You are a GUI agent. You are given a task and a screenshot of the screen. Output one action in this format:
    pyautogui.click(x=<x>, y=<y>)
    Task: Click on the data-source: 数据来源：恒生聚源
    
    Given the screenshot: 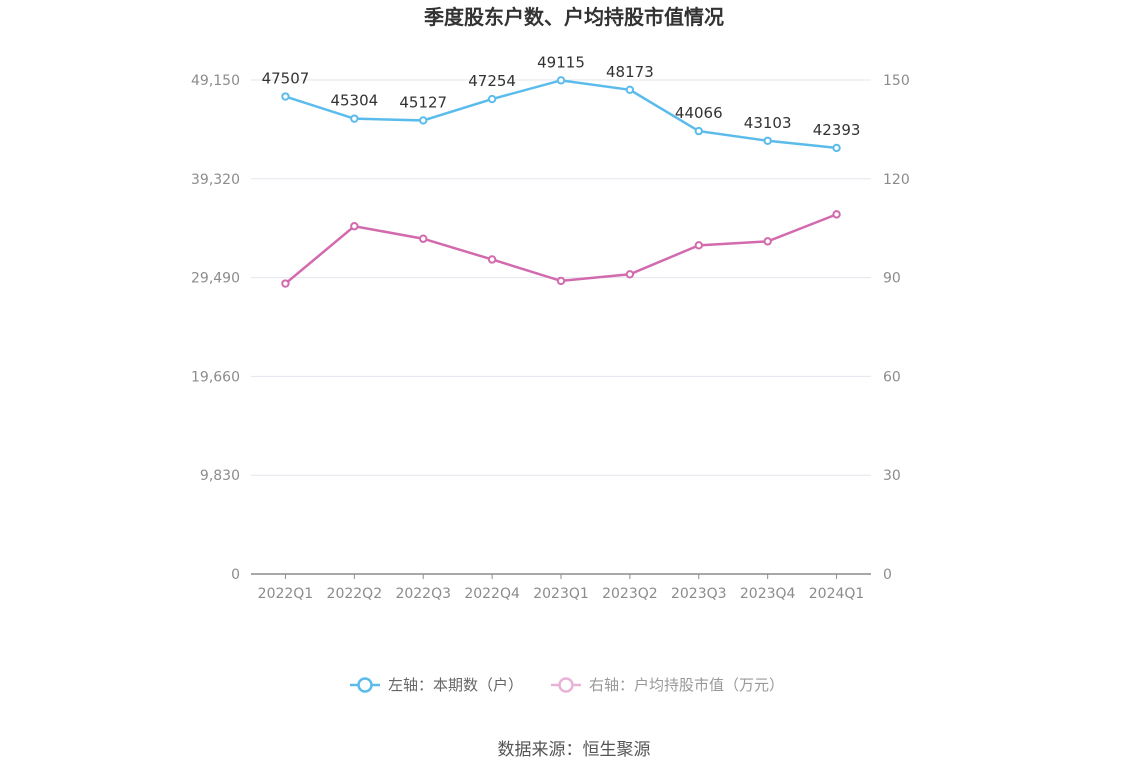 What is the action you would take?
    pyautogui.click(x=574, y=750)
    